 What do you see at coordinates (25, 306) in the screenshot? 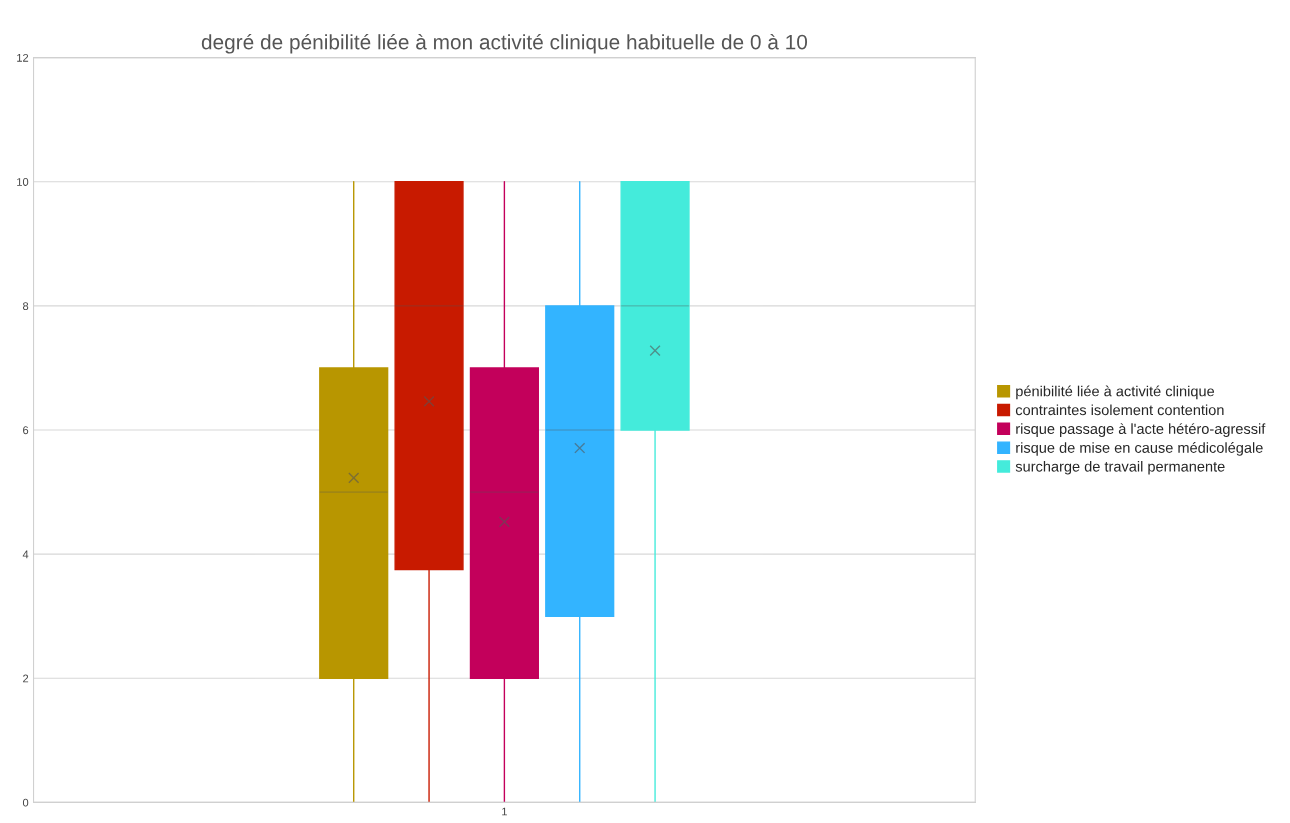
I see `y-tick-label: 8` at bounding box center [25, 306].